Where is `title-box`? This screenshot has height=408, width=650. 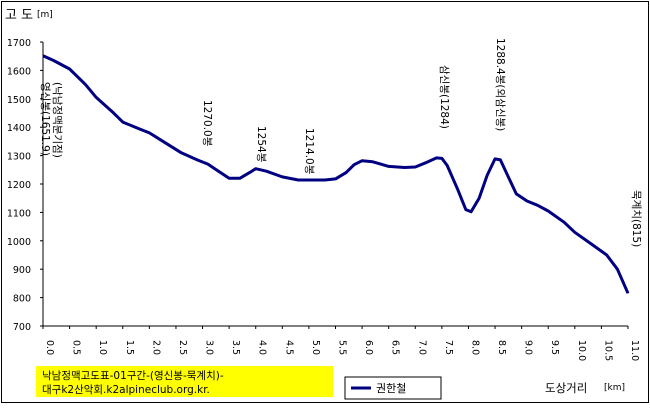
title-box is located at coordinates (184, 381).